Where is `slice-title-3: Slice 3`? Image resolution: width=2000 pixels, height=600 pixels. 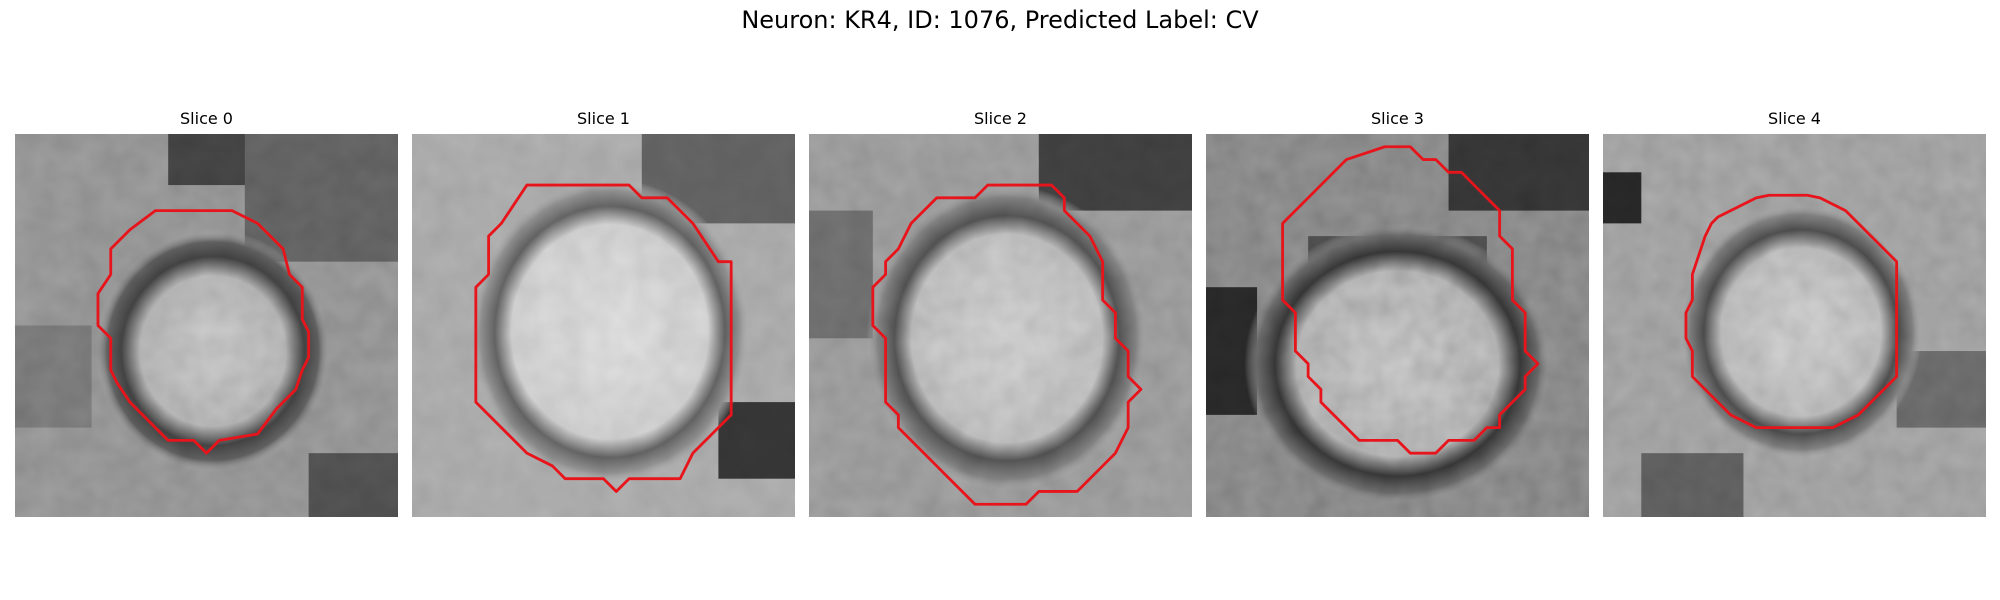
slice-title-3: Slice 3 is located at coordinates (1397, 119).